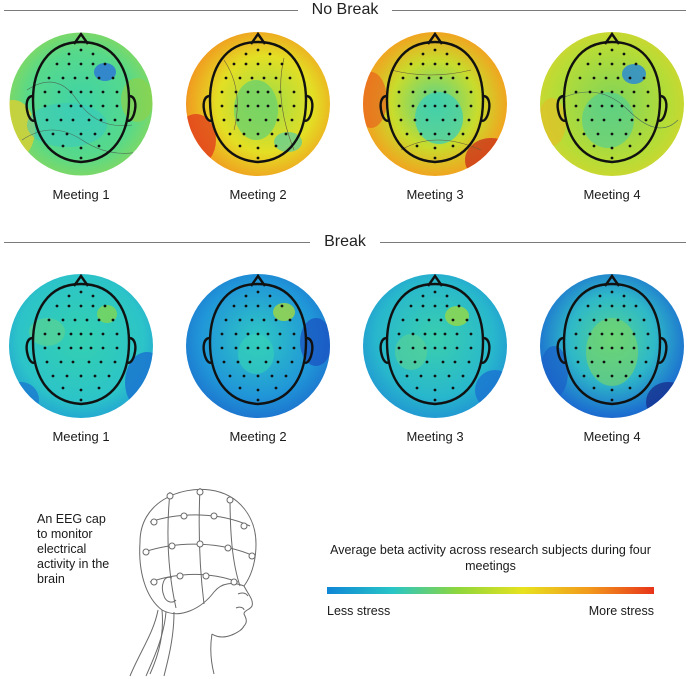  I want to click on topomap-no-break-meeting-3: Meeting 3, so click(435, 116).